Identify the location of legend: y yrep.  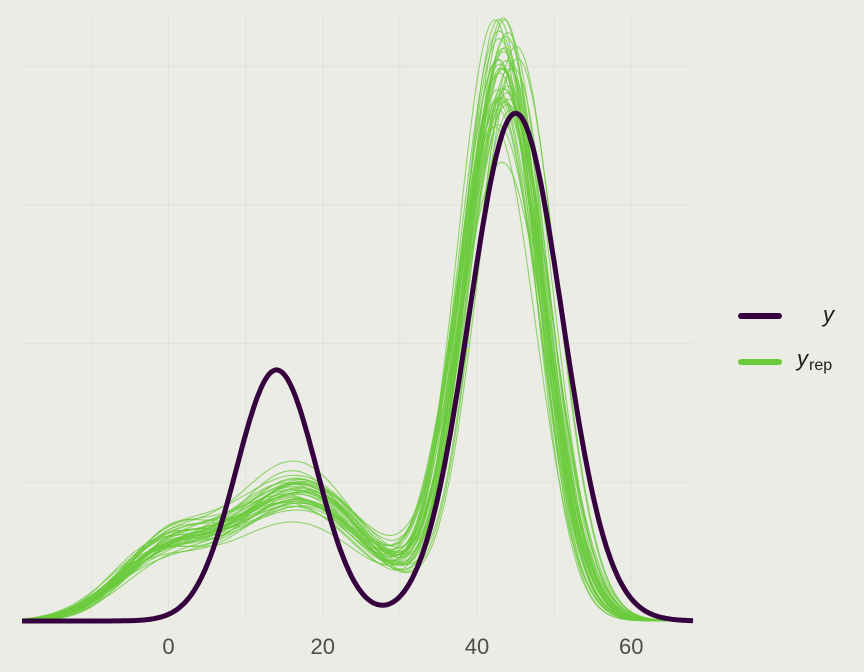
(787, 338).